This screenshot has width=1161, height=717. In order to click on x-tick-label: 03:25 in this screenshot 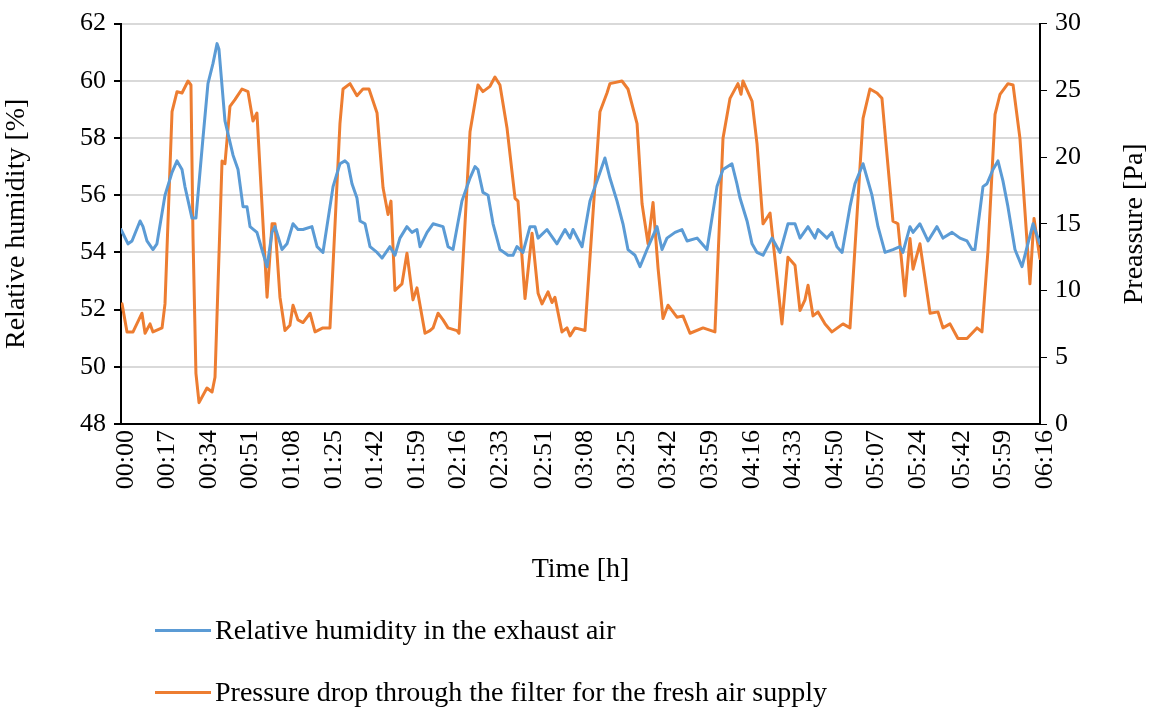, I will do `click(625, 460)`.